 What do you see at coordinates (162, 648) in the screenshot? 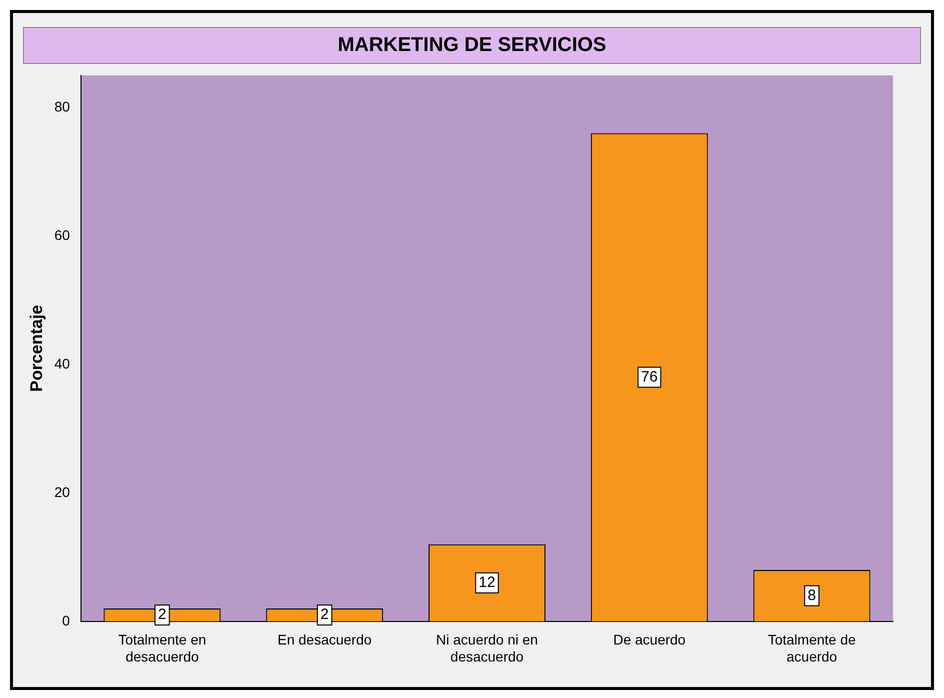
I see `x-tick-label: Totalmente en desacuerdo` at bounding box center [162, 648].